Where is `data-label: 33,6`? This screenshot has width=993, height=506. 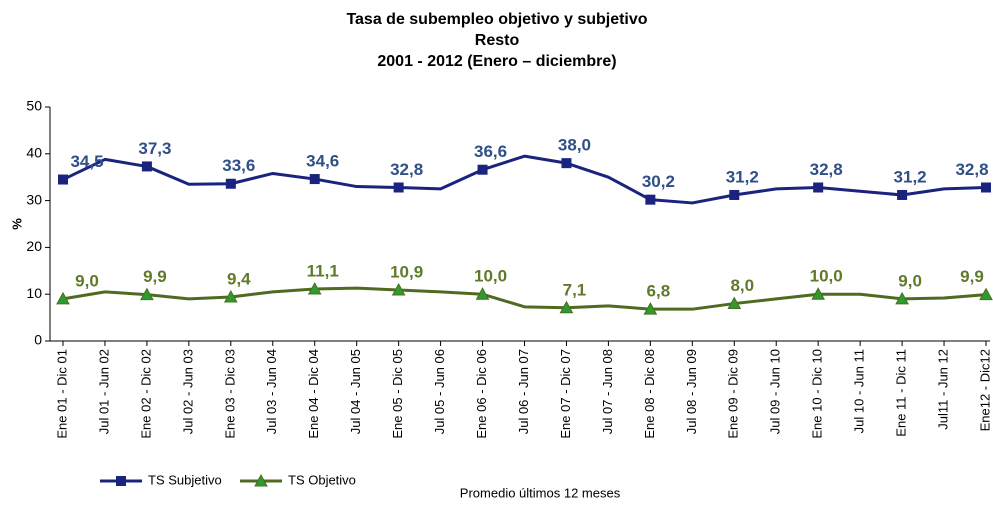
data-label: 33,6 is located at coordinates (238, 165).